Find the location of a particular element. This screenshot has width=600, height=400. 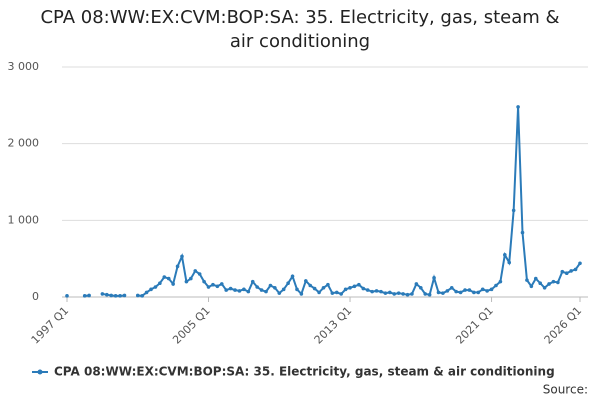

x-tick-label: 2026 Q1 is located at coordinates (563, 325).